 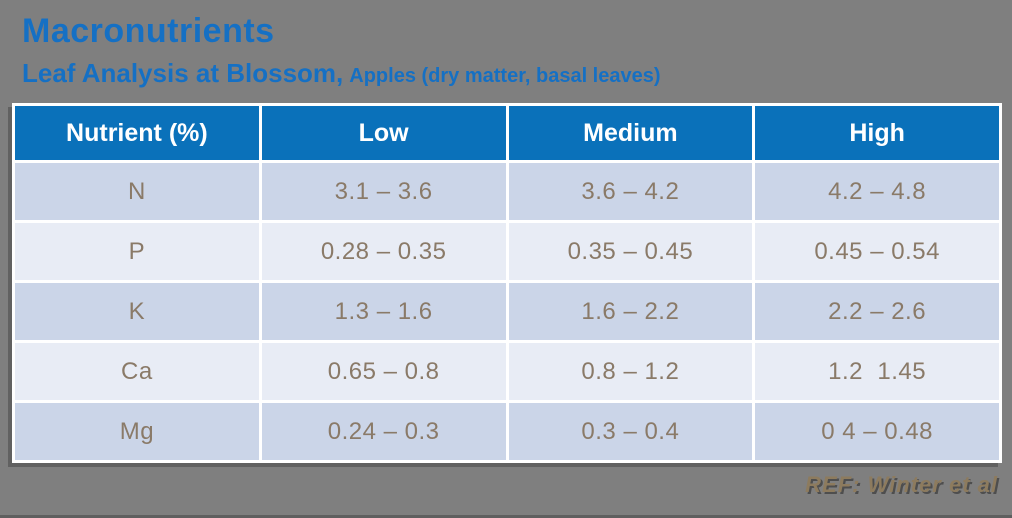 I want to click on high-cell: 0.45 – 0.54, so click(x=877, y=251).